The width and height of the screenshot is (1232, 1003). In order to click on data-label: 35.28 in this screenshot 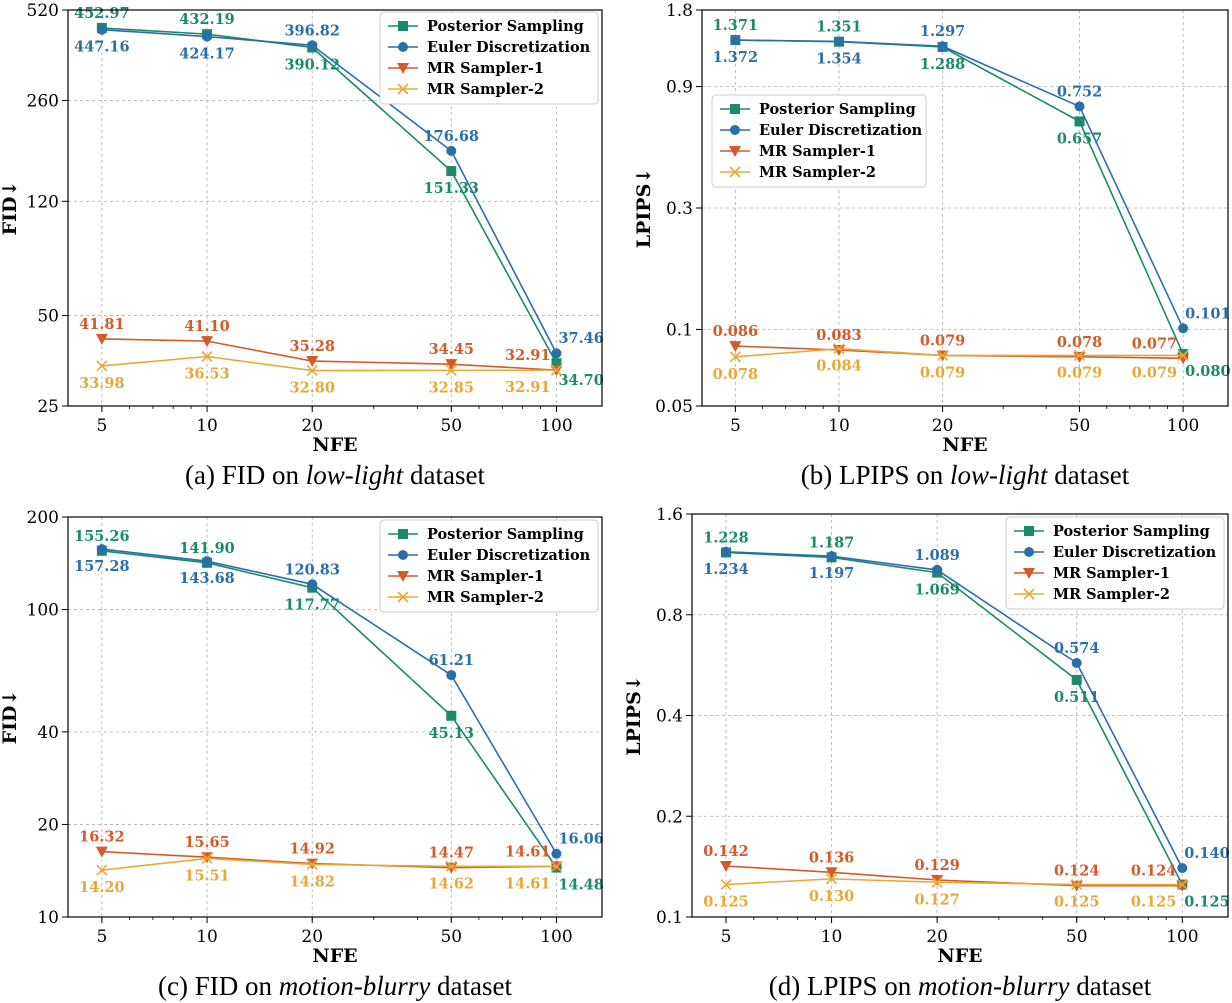, I will do `click(312, 346)`.